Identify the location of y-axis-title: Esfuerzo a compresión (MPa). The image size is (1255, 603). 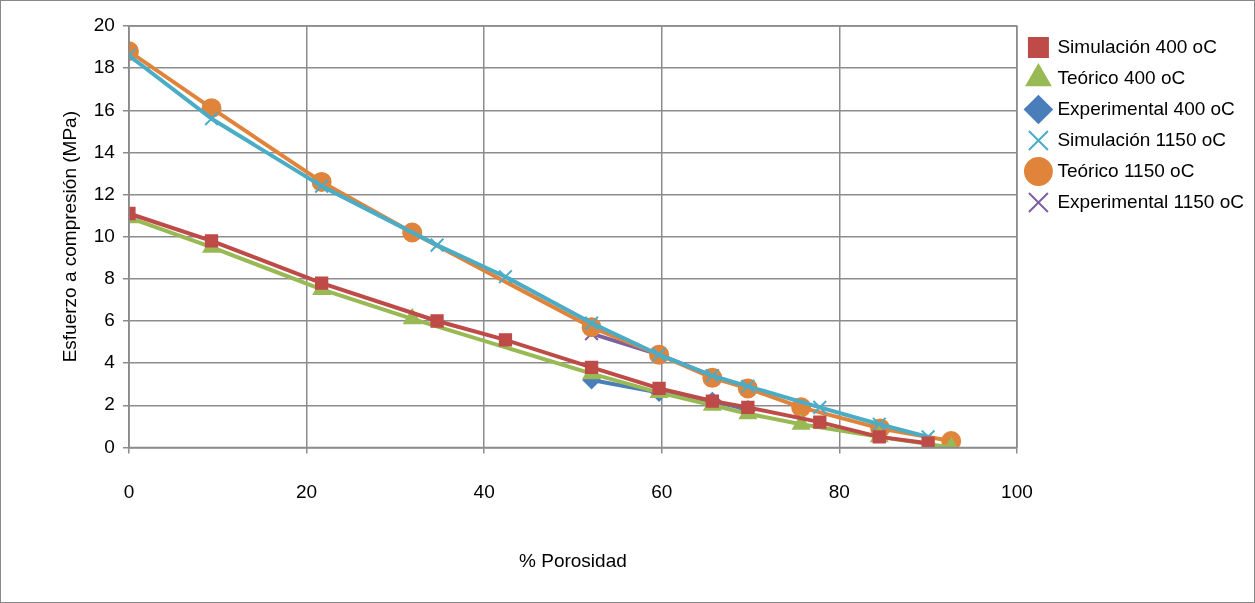
(69, 237).